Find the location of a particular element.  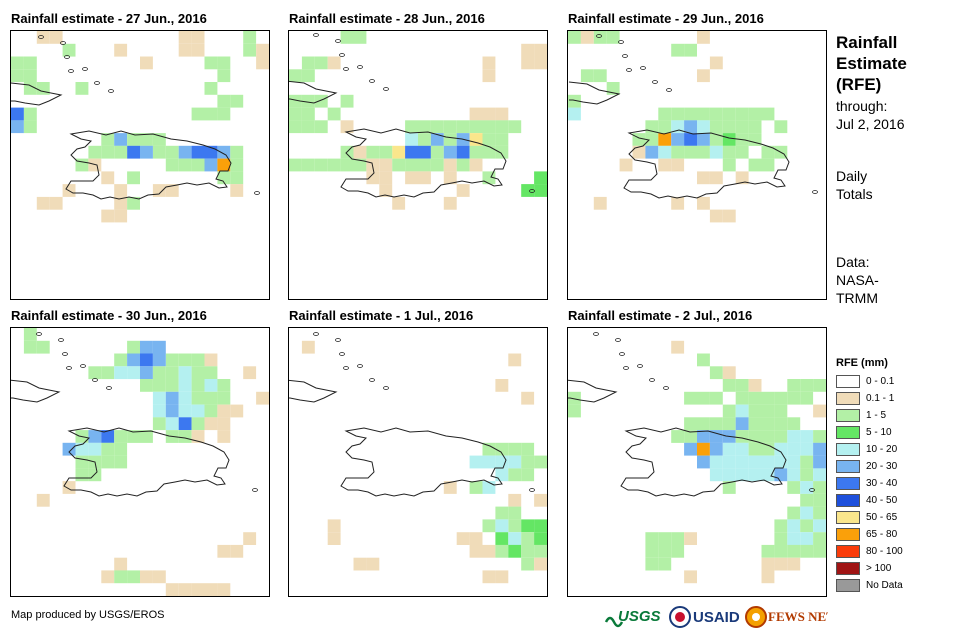

svg-text: USGS is located at coordinates (639, 616).